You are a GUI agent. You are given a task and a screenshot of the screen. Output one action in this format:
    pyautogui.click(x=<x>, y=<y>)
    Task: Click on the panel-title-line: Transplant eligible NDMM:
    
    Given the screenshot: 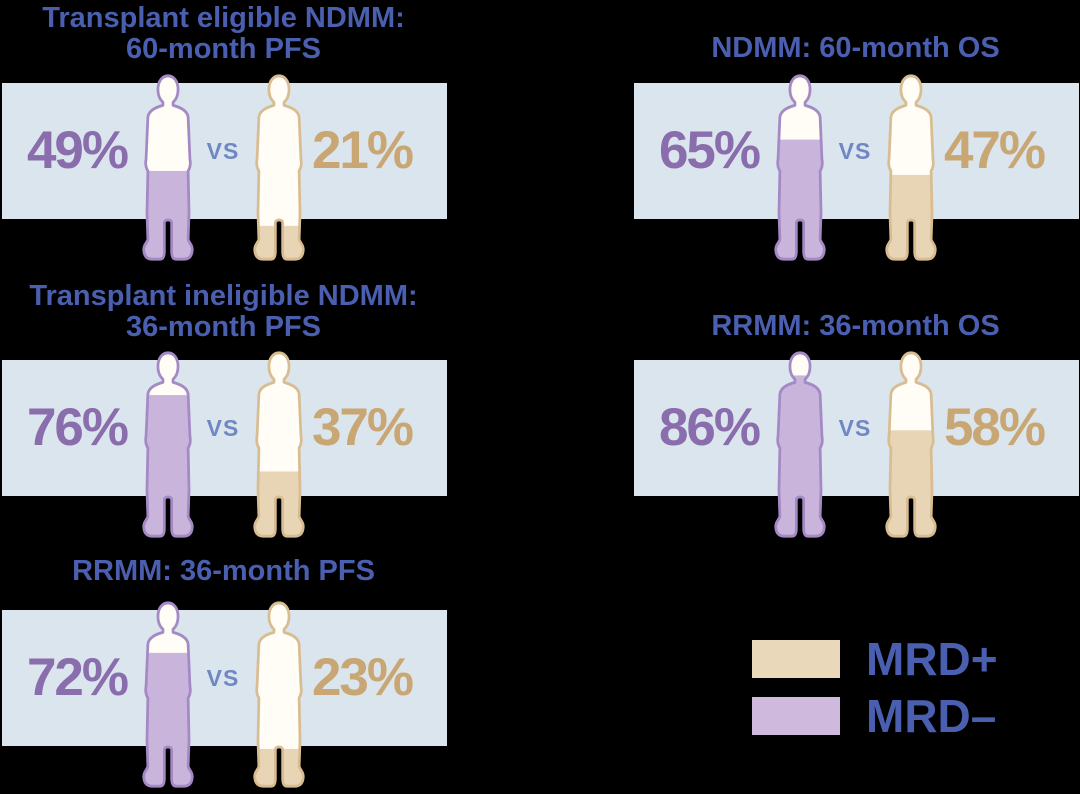 What is the action you would take?
    pyautogui.click(x=223, y=18)
    